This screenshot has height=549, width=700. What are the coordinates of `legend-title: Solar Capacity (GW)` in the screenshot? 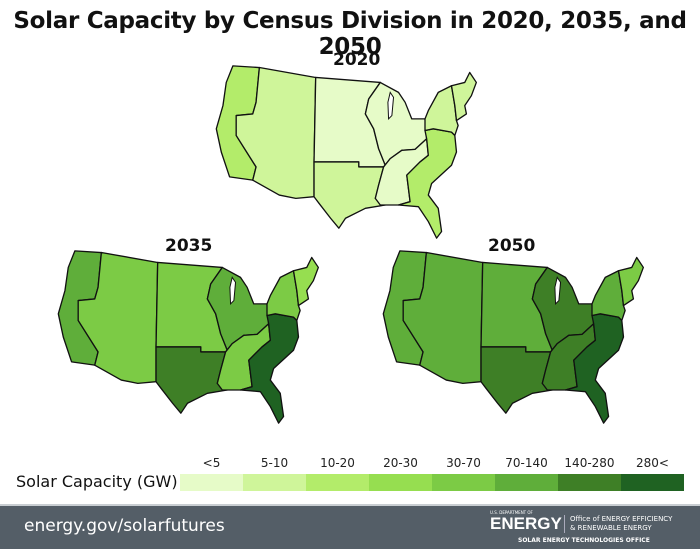 It's located at (97, 481).